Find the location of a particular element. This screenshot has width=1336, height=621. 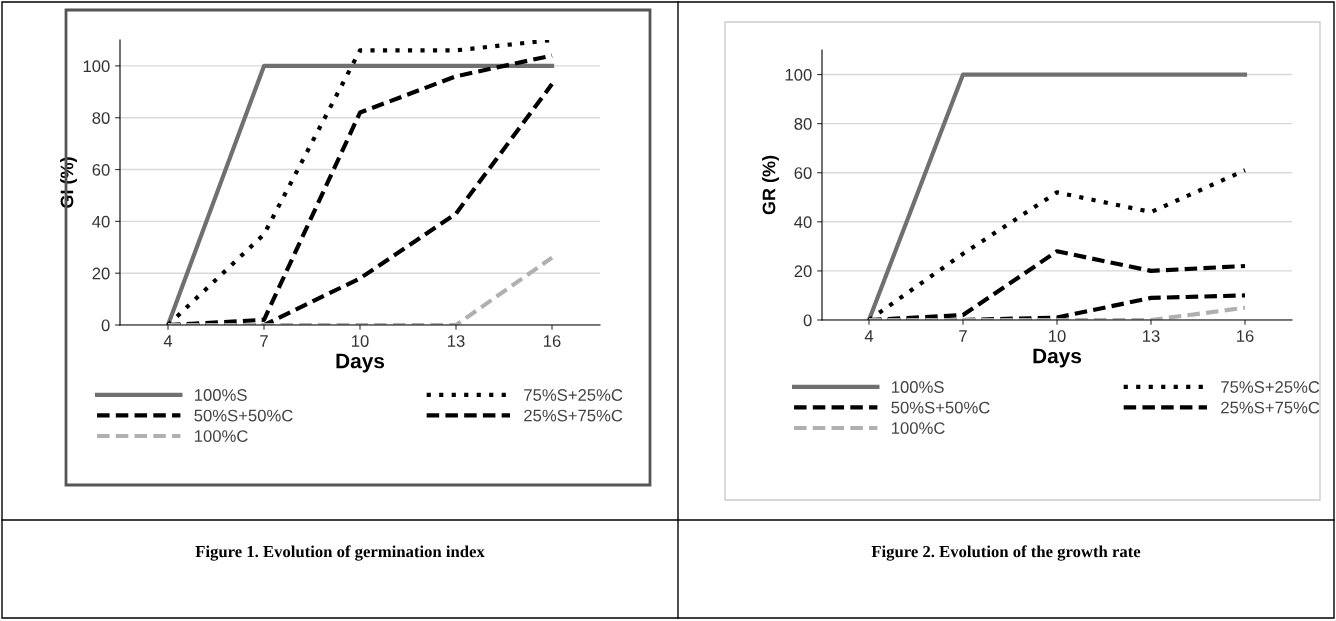

caption: Figure 1. Evolution of germination index is located at coordinates (340, 553).